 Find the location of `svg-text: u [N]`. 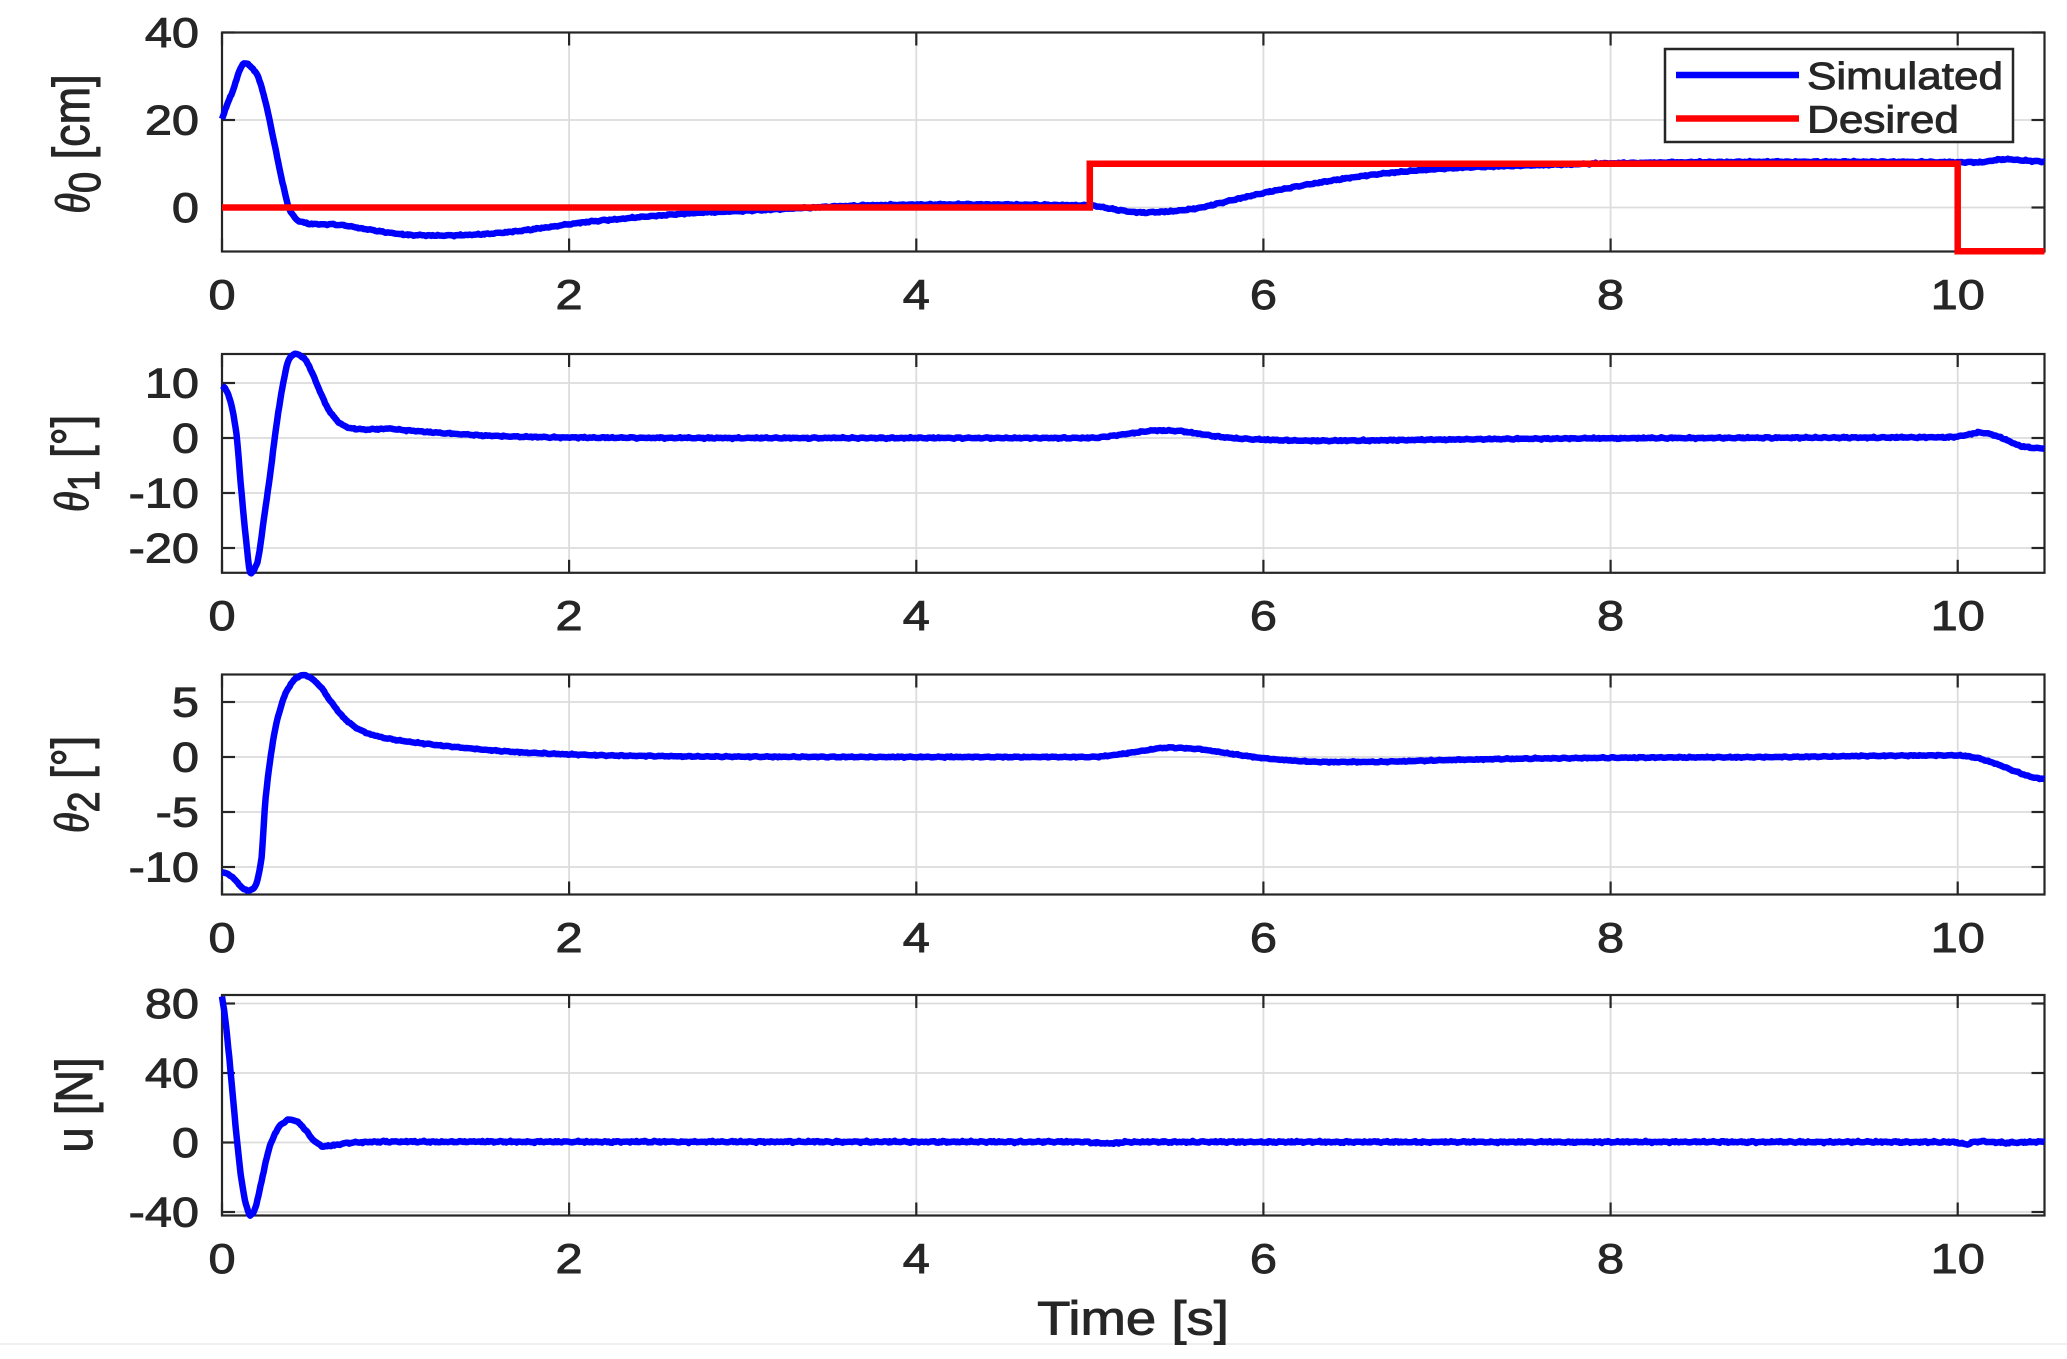

svg-text: u [N] is located at coordinates (75, 1104).